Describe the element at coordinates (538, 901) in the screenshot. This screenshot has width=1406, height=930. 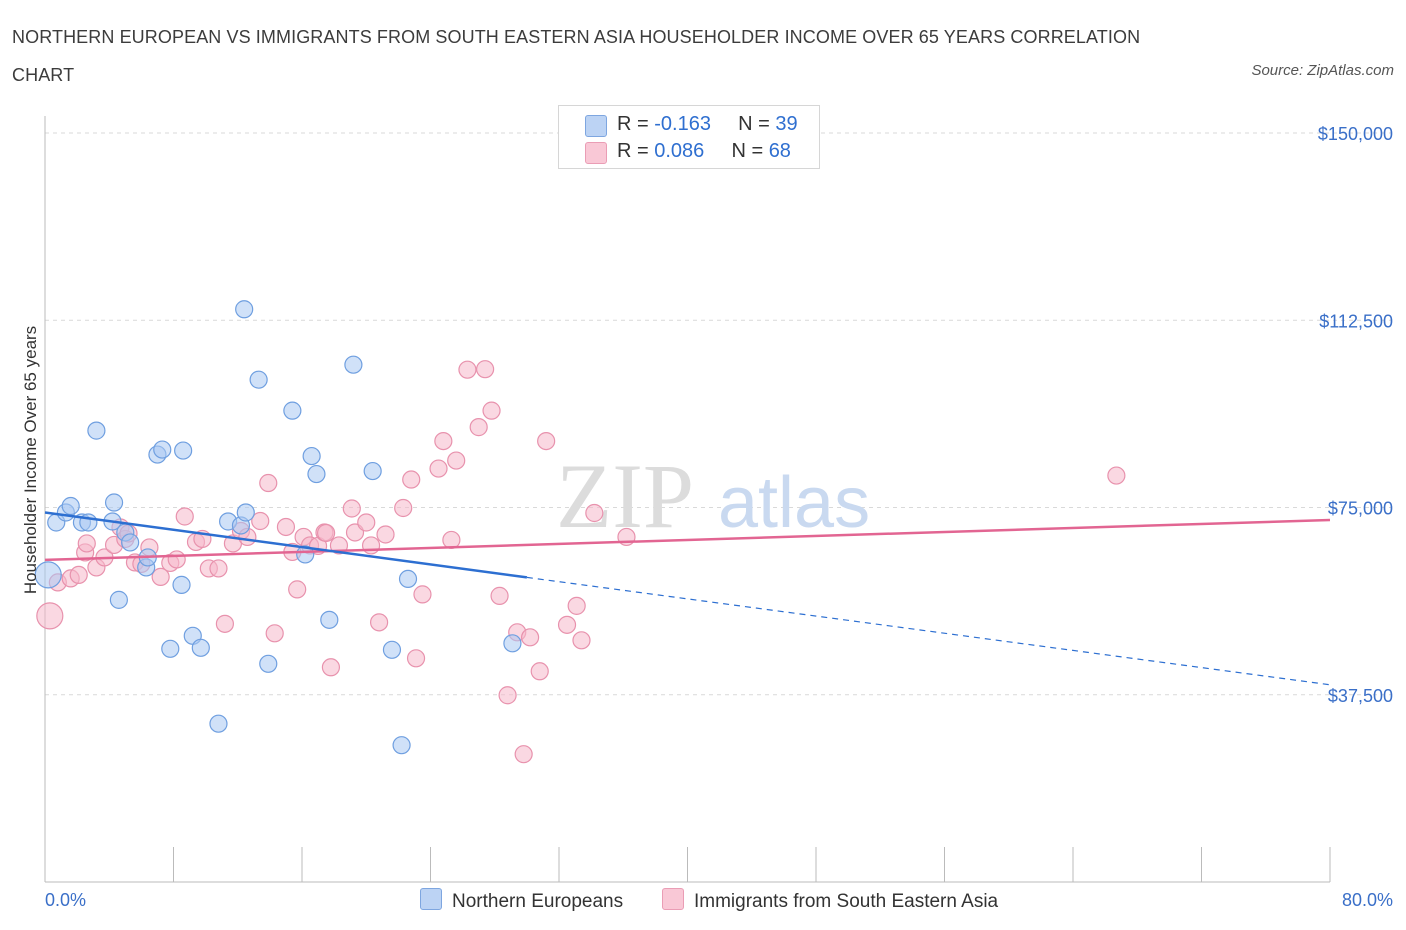
I see `legend-label: Northern Europeans` at that location.